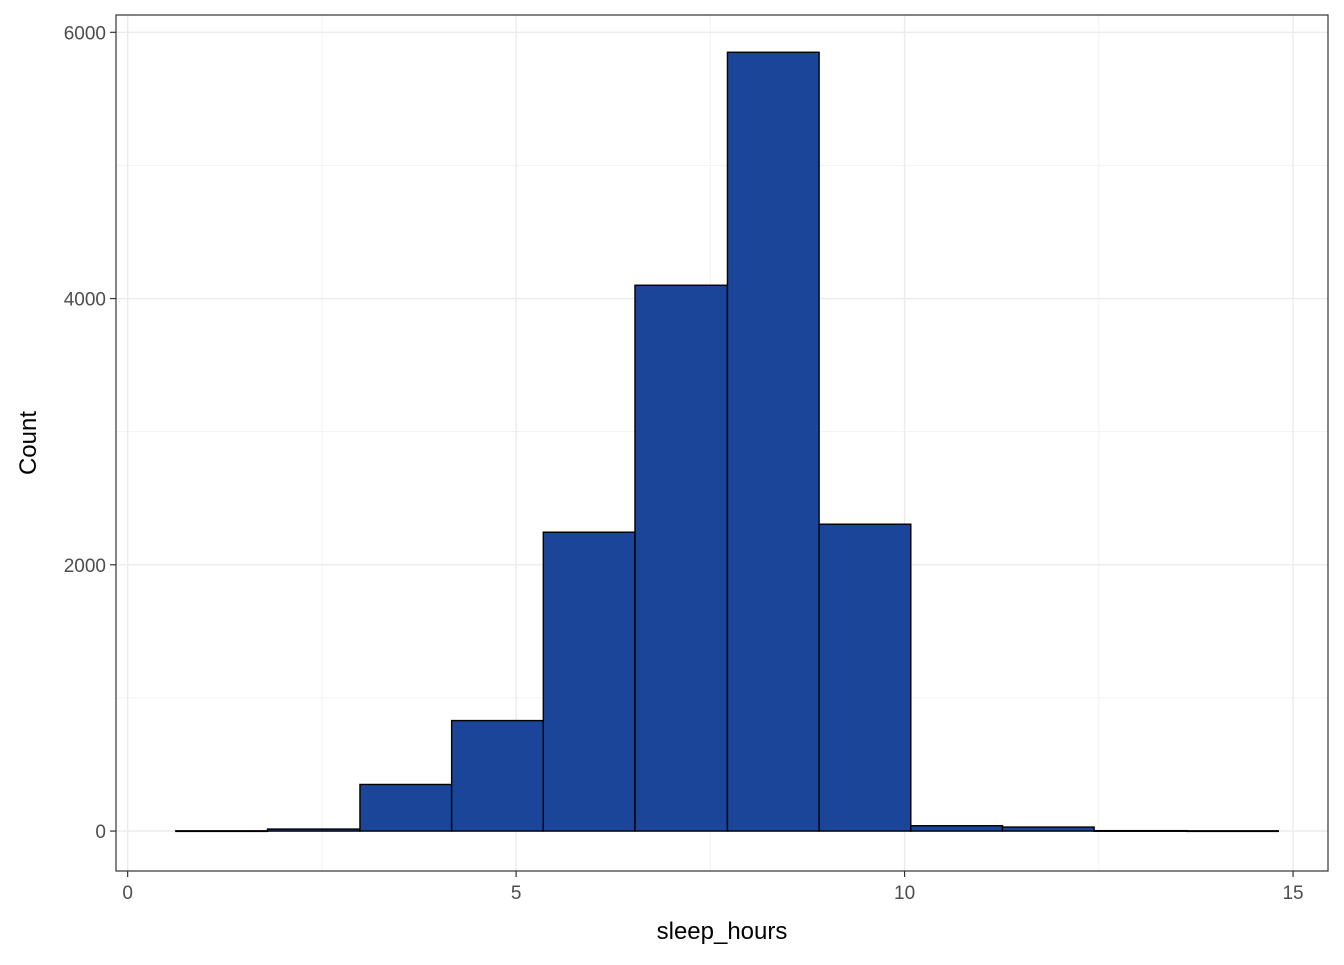 Image resolution: width=1344 pixels, height=965 pixels. Describe the element at coordinates (85, 300) in the screenshot. I see `y-tick-label: 4000` at that location.